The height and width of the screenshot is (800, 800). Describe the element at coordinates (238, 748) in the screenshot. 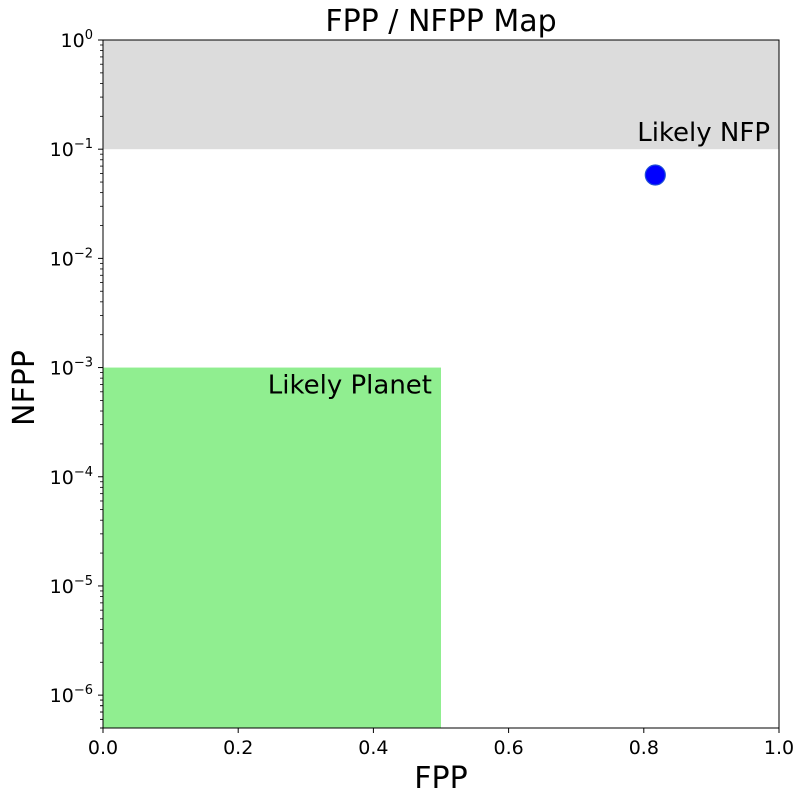

I see `x-tick-label: 0.2` at that location.